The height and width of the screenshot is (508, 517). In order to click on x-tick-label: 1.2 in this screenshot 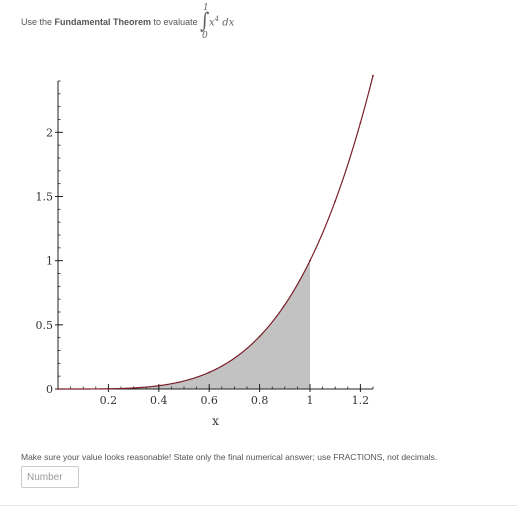, I will do `click(361, 400)`.